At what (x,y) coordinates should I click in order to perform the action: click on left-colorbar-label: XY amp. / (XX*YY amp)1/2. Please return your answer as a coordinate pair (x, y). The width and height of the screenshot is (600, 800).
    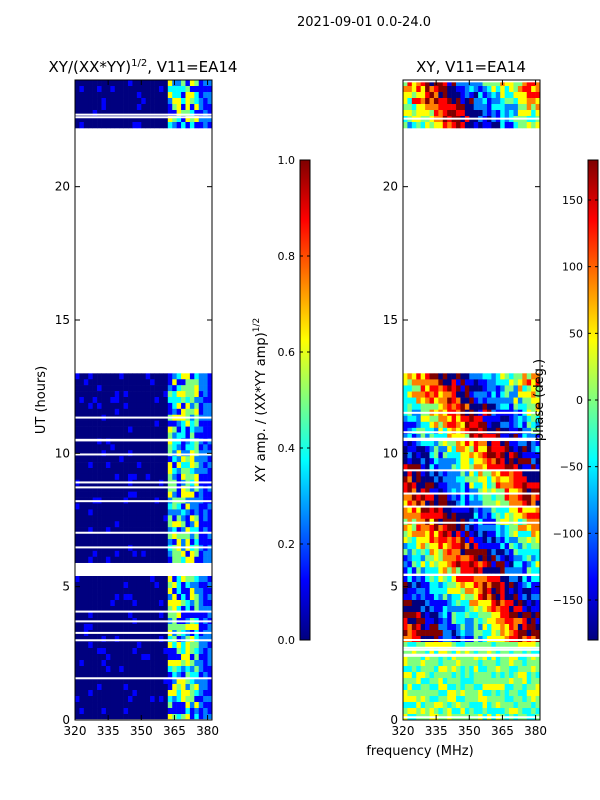
    Looking at the image, I should click on (260, 400).